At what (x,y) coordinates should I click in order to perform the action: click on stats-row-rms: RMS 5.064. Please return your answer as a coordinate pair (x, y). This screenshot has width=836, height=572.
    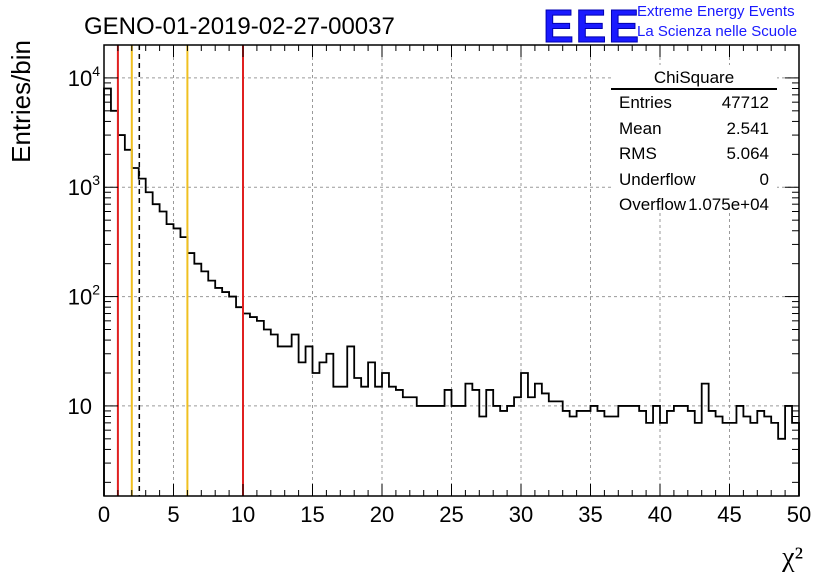
    Looking at the image, I should click on (694, 154).